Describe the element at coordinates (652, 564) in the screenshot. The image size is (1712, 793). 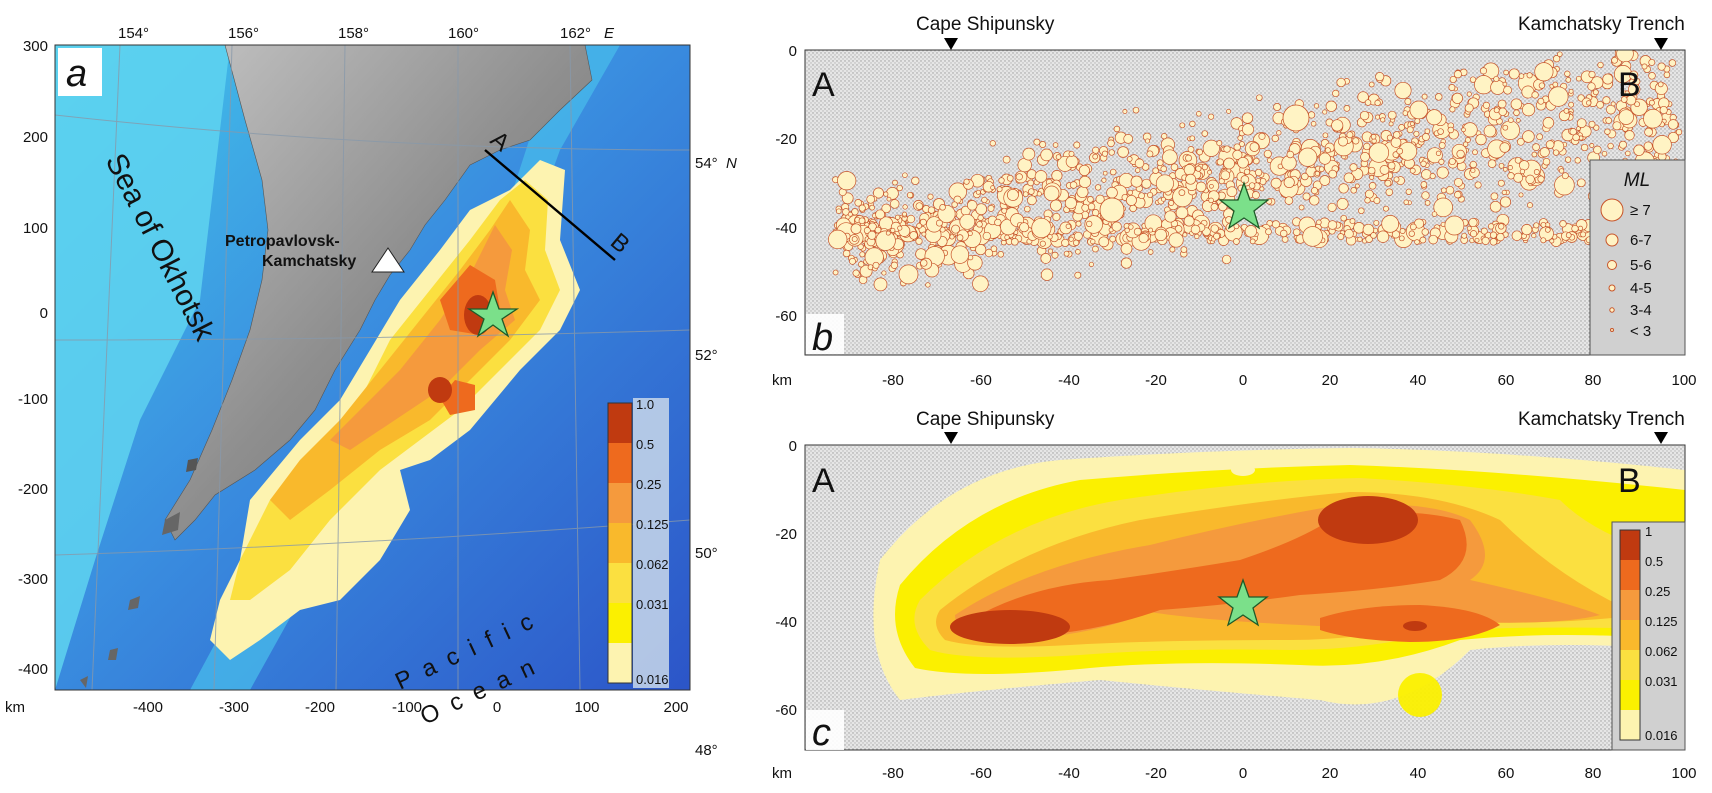
I see `cbar-a-5: 0.062` at that location.